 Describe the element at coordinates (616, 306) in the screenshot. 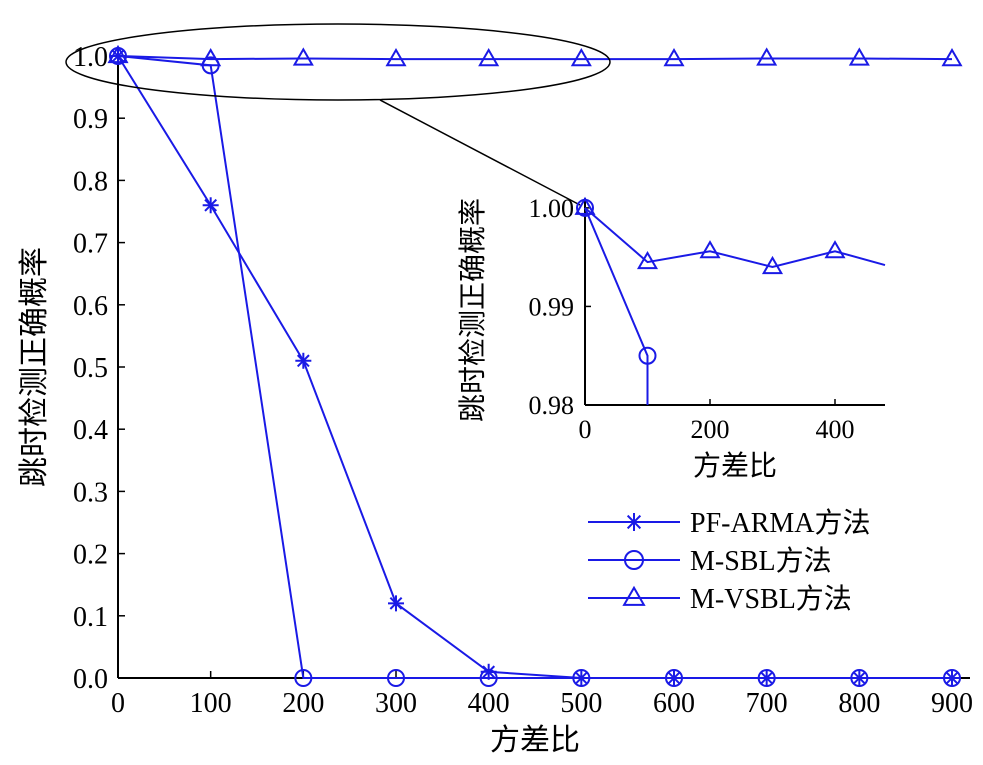

I see `inset-series-line-circle` at that location.